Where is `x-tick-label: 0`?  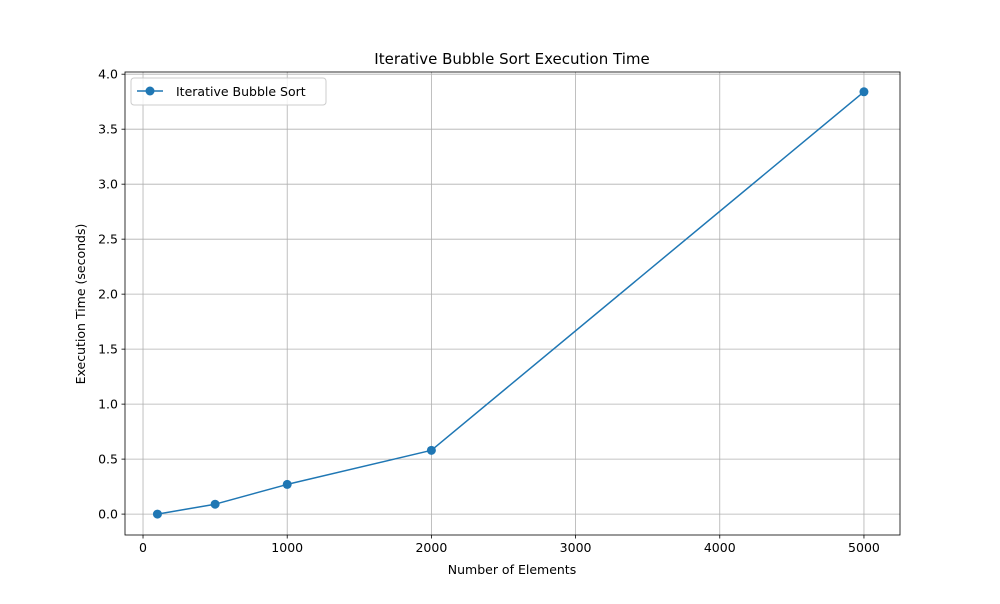
x-tick-label: 0 is located at coordinates (143, 547).